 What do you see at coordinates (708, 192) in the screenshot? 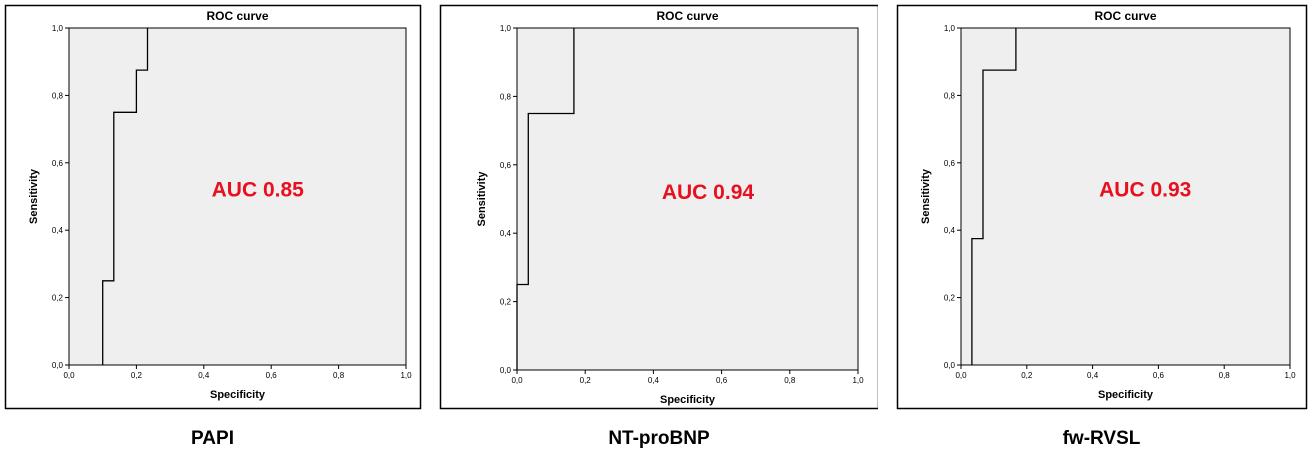
I see `auc-annotation: AUC 0.94` at bounding box center [708, 192].